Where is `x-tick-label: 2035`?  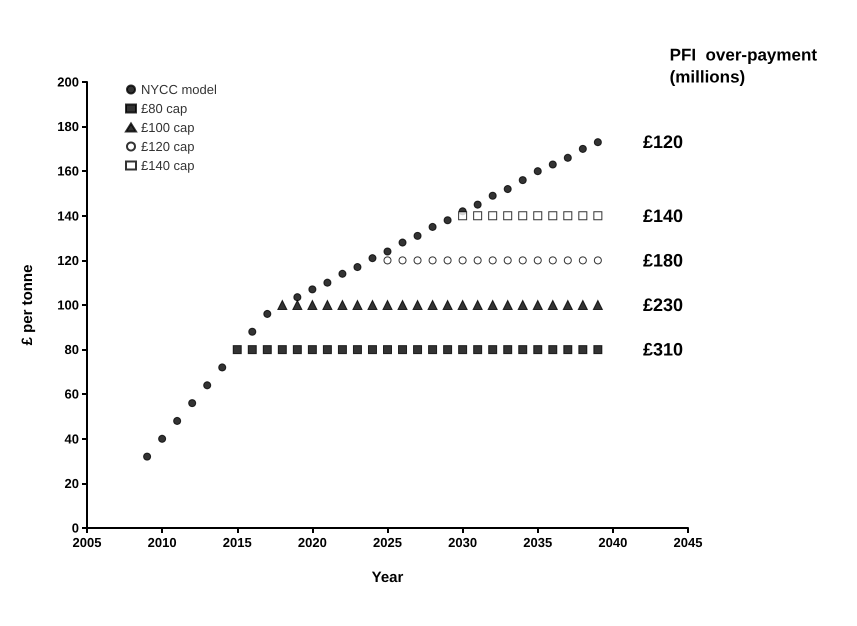
x-tick-label: 2035 is located at coordinates (537, 542).